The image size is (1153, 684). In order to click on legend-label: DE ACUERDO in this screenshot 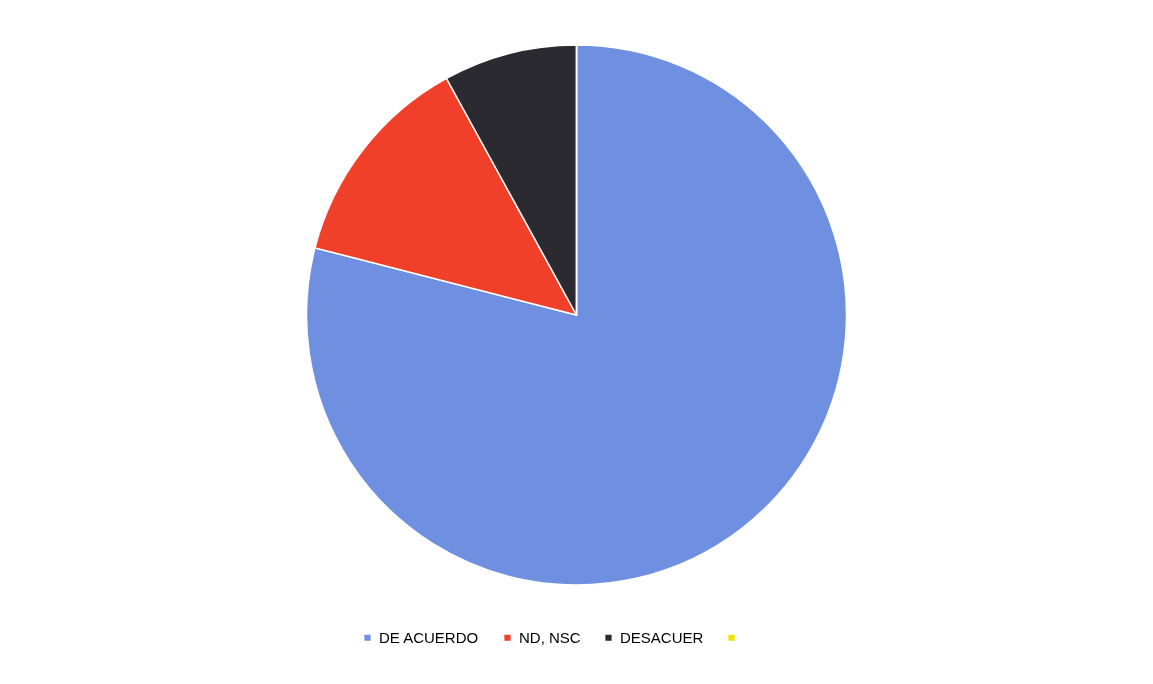, I will do `click(429, 637)`.